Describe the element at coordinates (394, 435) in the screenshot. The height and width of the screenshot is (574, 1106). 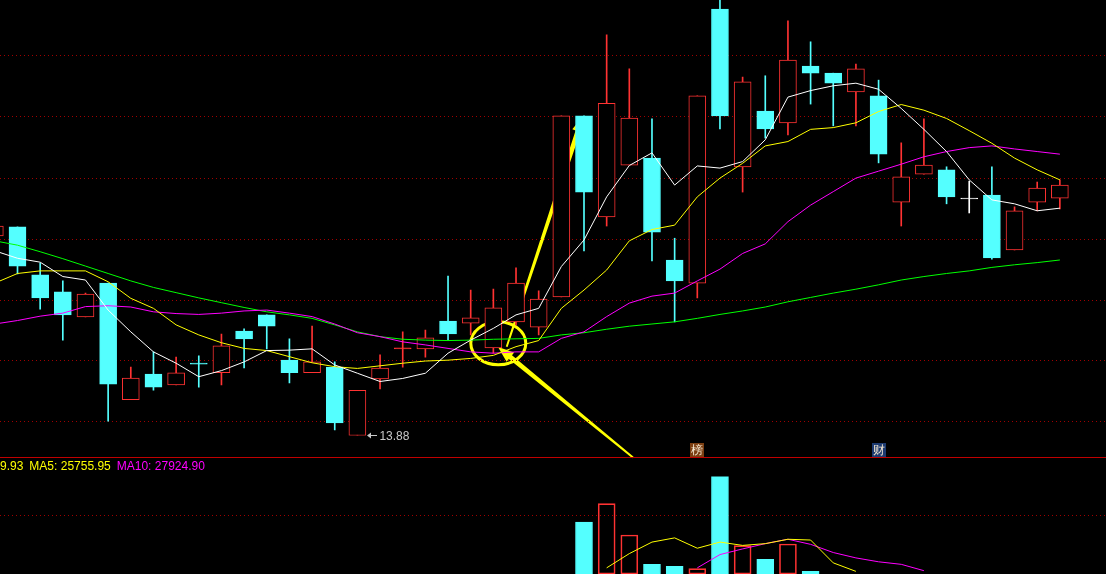
I see `annotation: 13.88` at that location.